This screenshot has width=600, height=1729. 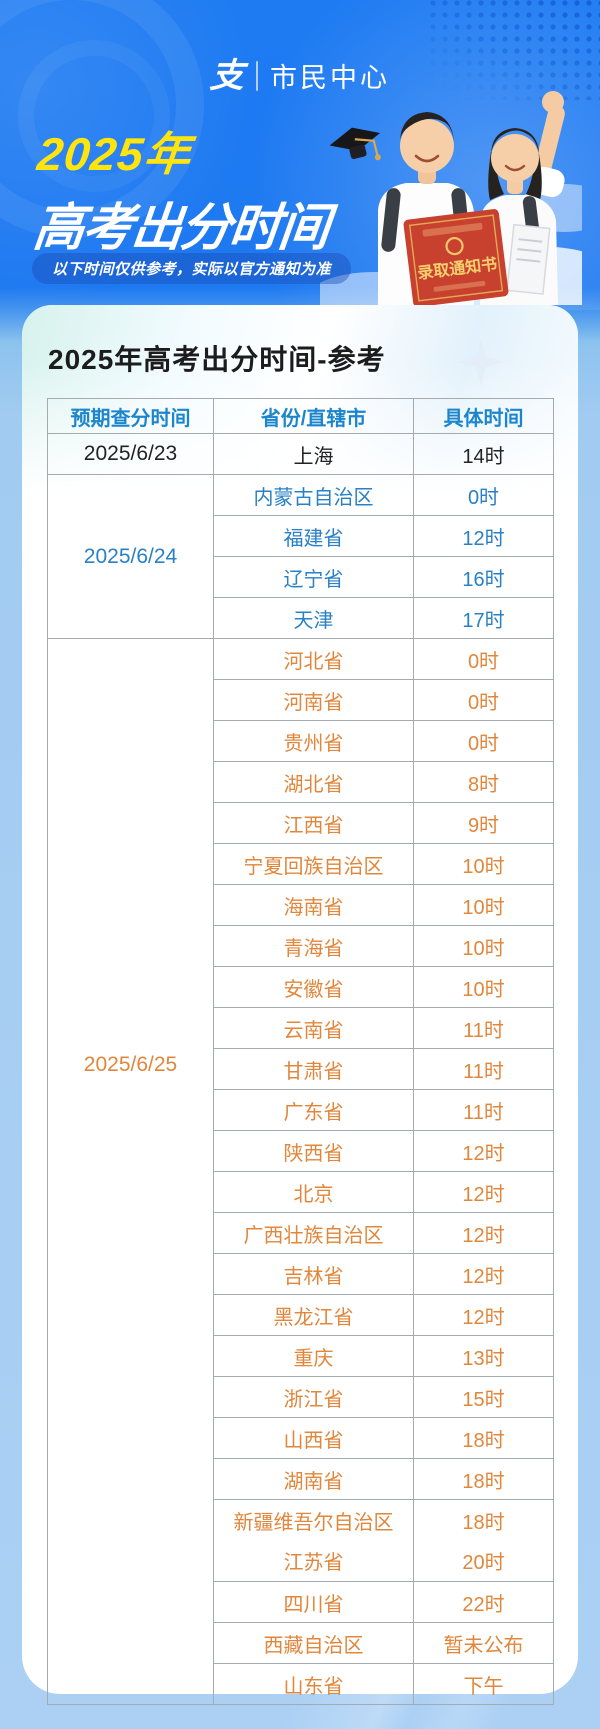 What do you see at coordinates (313, 823) in the screenshot?
I see `province-cell: 江西省` at bounding box center [313, 823].